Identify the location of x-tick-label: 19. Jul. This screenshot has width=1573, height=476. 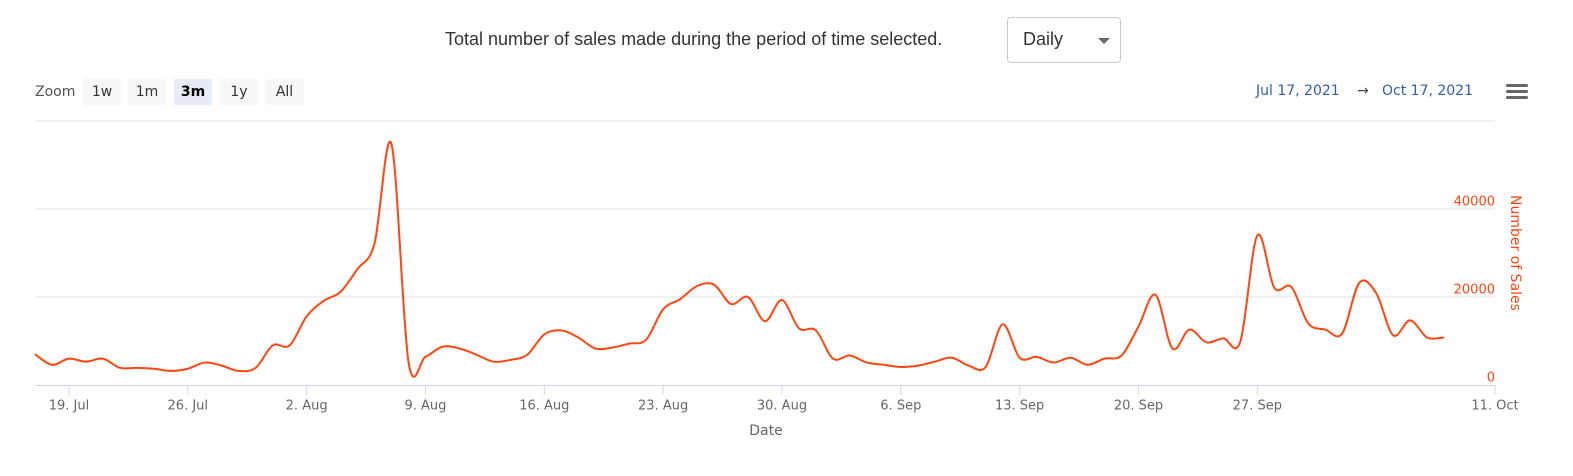
(69, 406).